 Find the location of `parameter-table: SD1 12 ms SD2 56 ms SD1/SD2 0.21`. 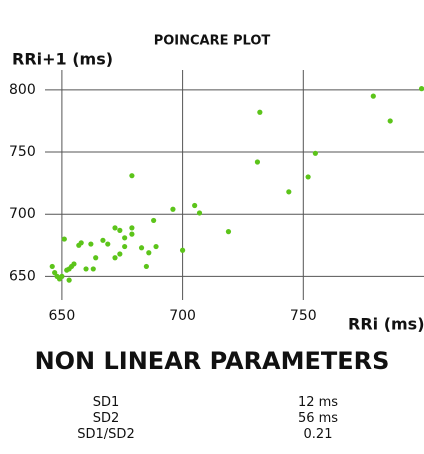

parameter-table: SD1 12 ms SD2 56 ms SD1/SD2 0.21 is located at coordinates (212, 419).